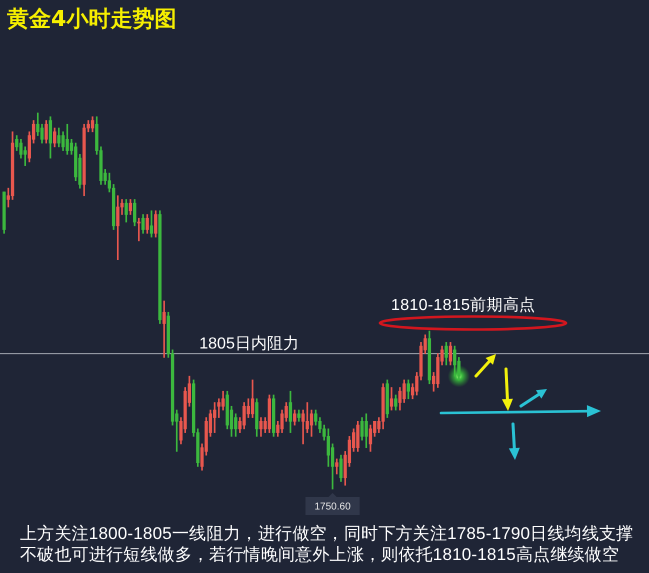  I want to click on ref-line-label: 1805日内阻力, so click(249, 343).